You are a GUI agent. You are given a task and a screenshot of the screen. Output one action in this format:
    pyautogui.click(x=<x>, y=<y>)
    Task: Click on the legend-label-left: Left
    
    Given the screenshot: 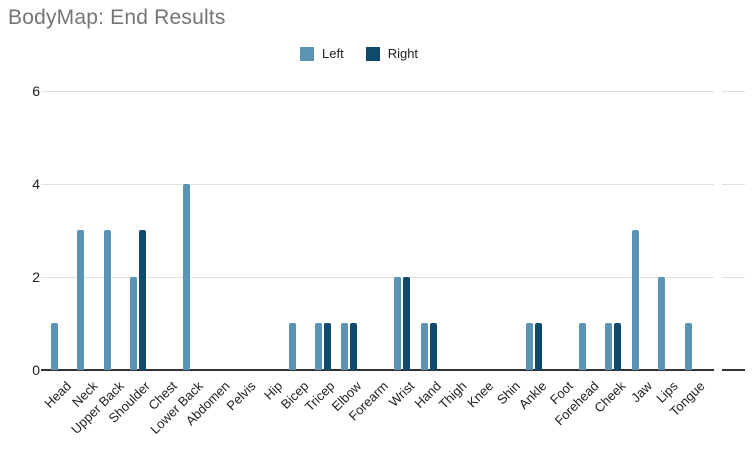 What is the action you would take?
    pyautogui.click(x=333, y=53)
    